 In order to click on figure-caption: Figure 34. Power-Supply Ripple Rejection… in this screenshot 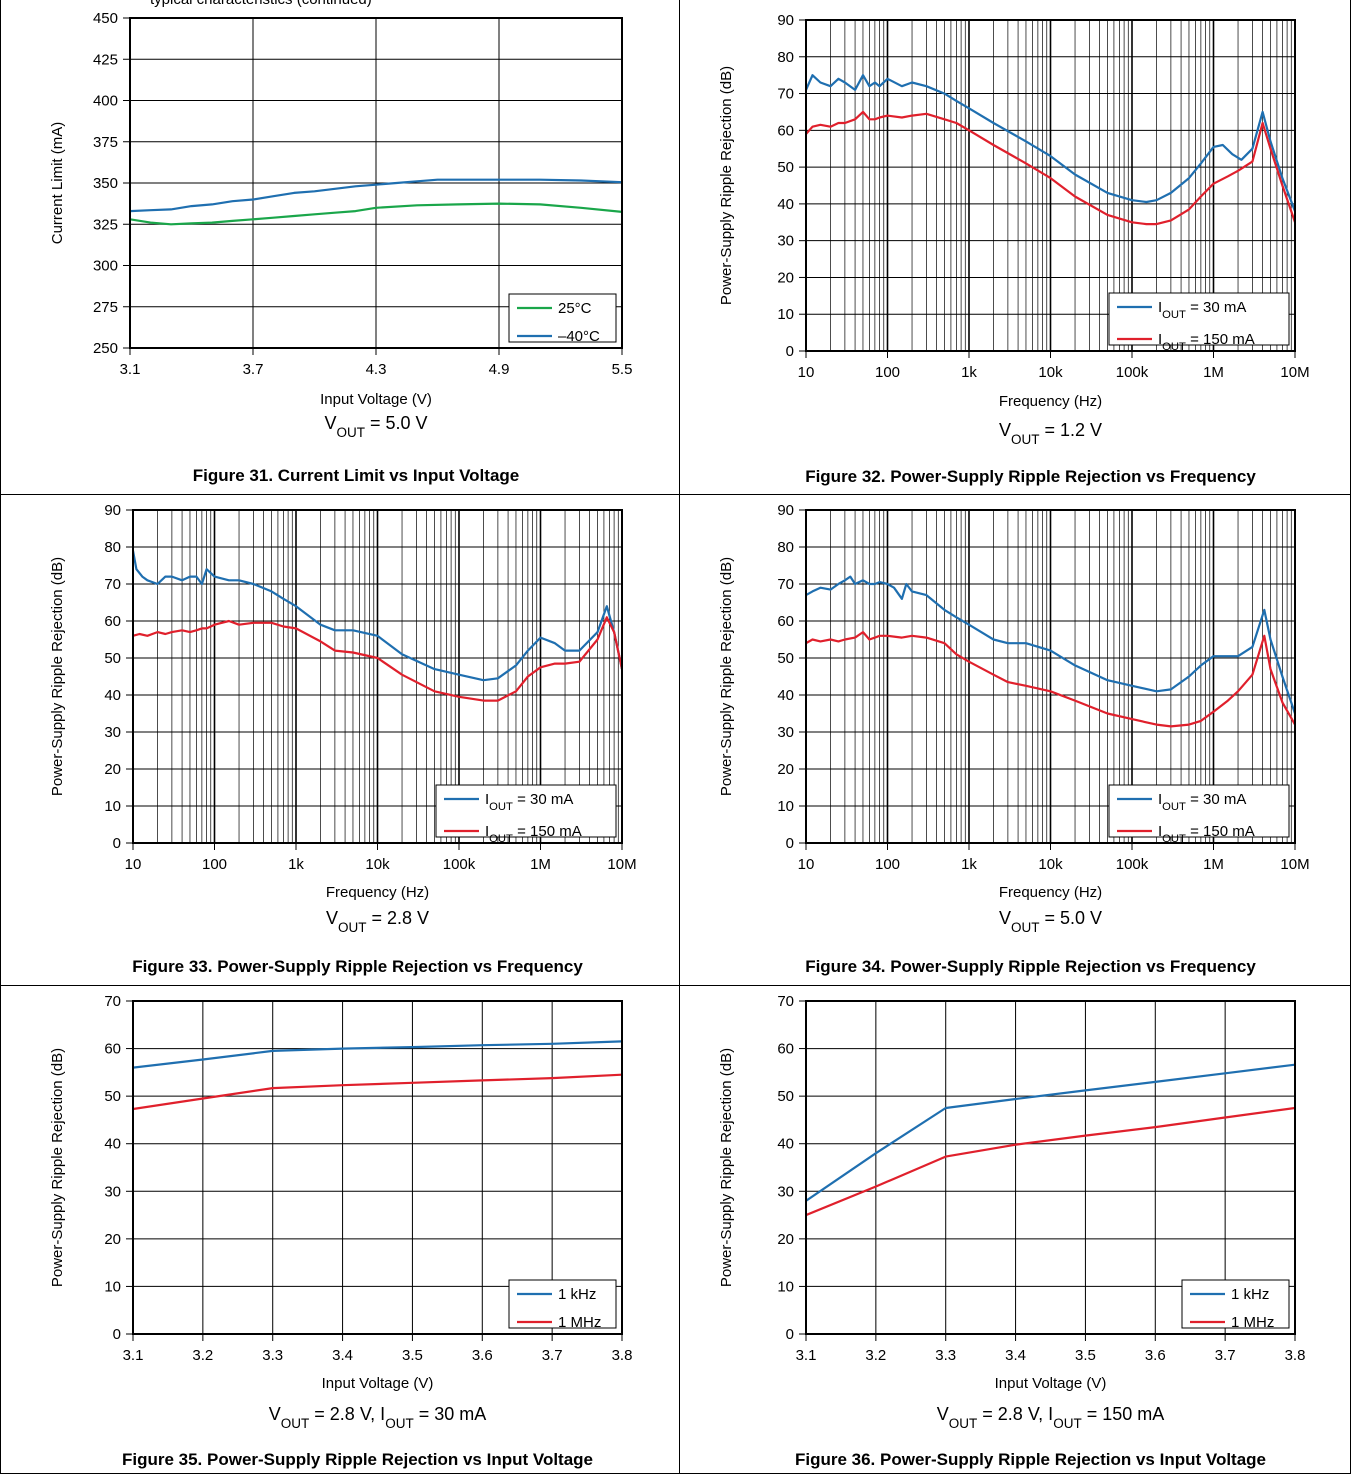, I will do `click(1030, 966)`.